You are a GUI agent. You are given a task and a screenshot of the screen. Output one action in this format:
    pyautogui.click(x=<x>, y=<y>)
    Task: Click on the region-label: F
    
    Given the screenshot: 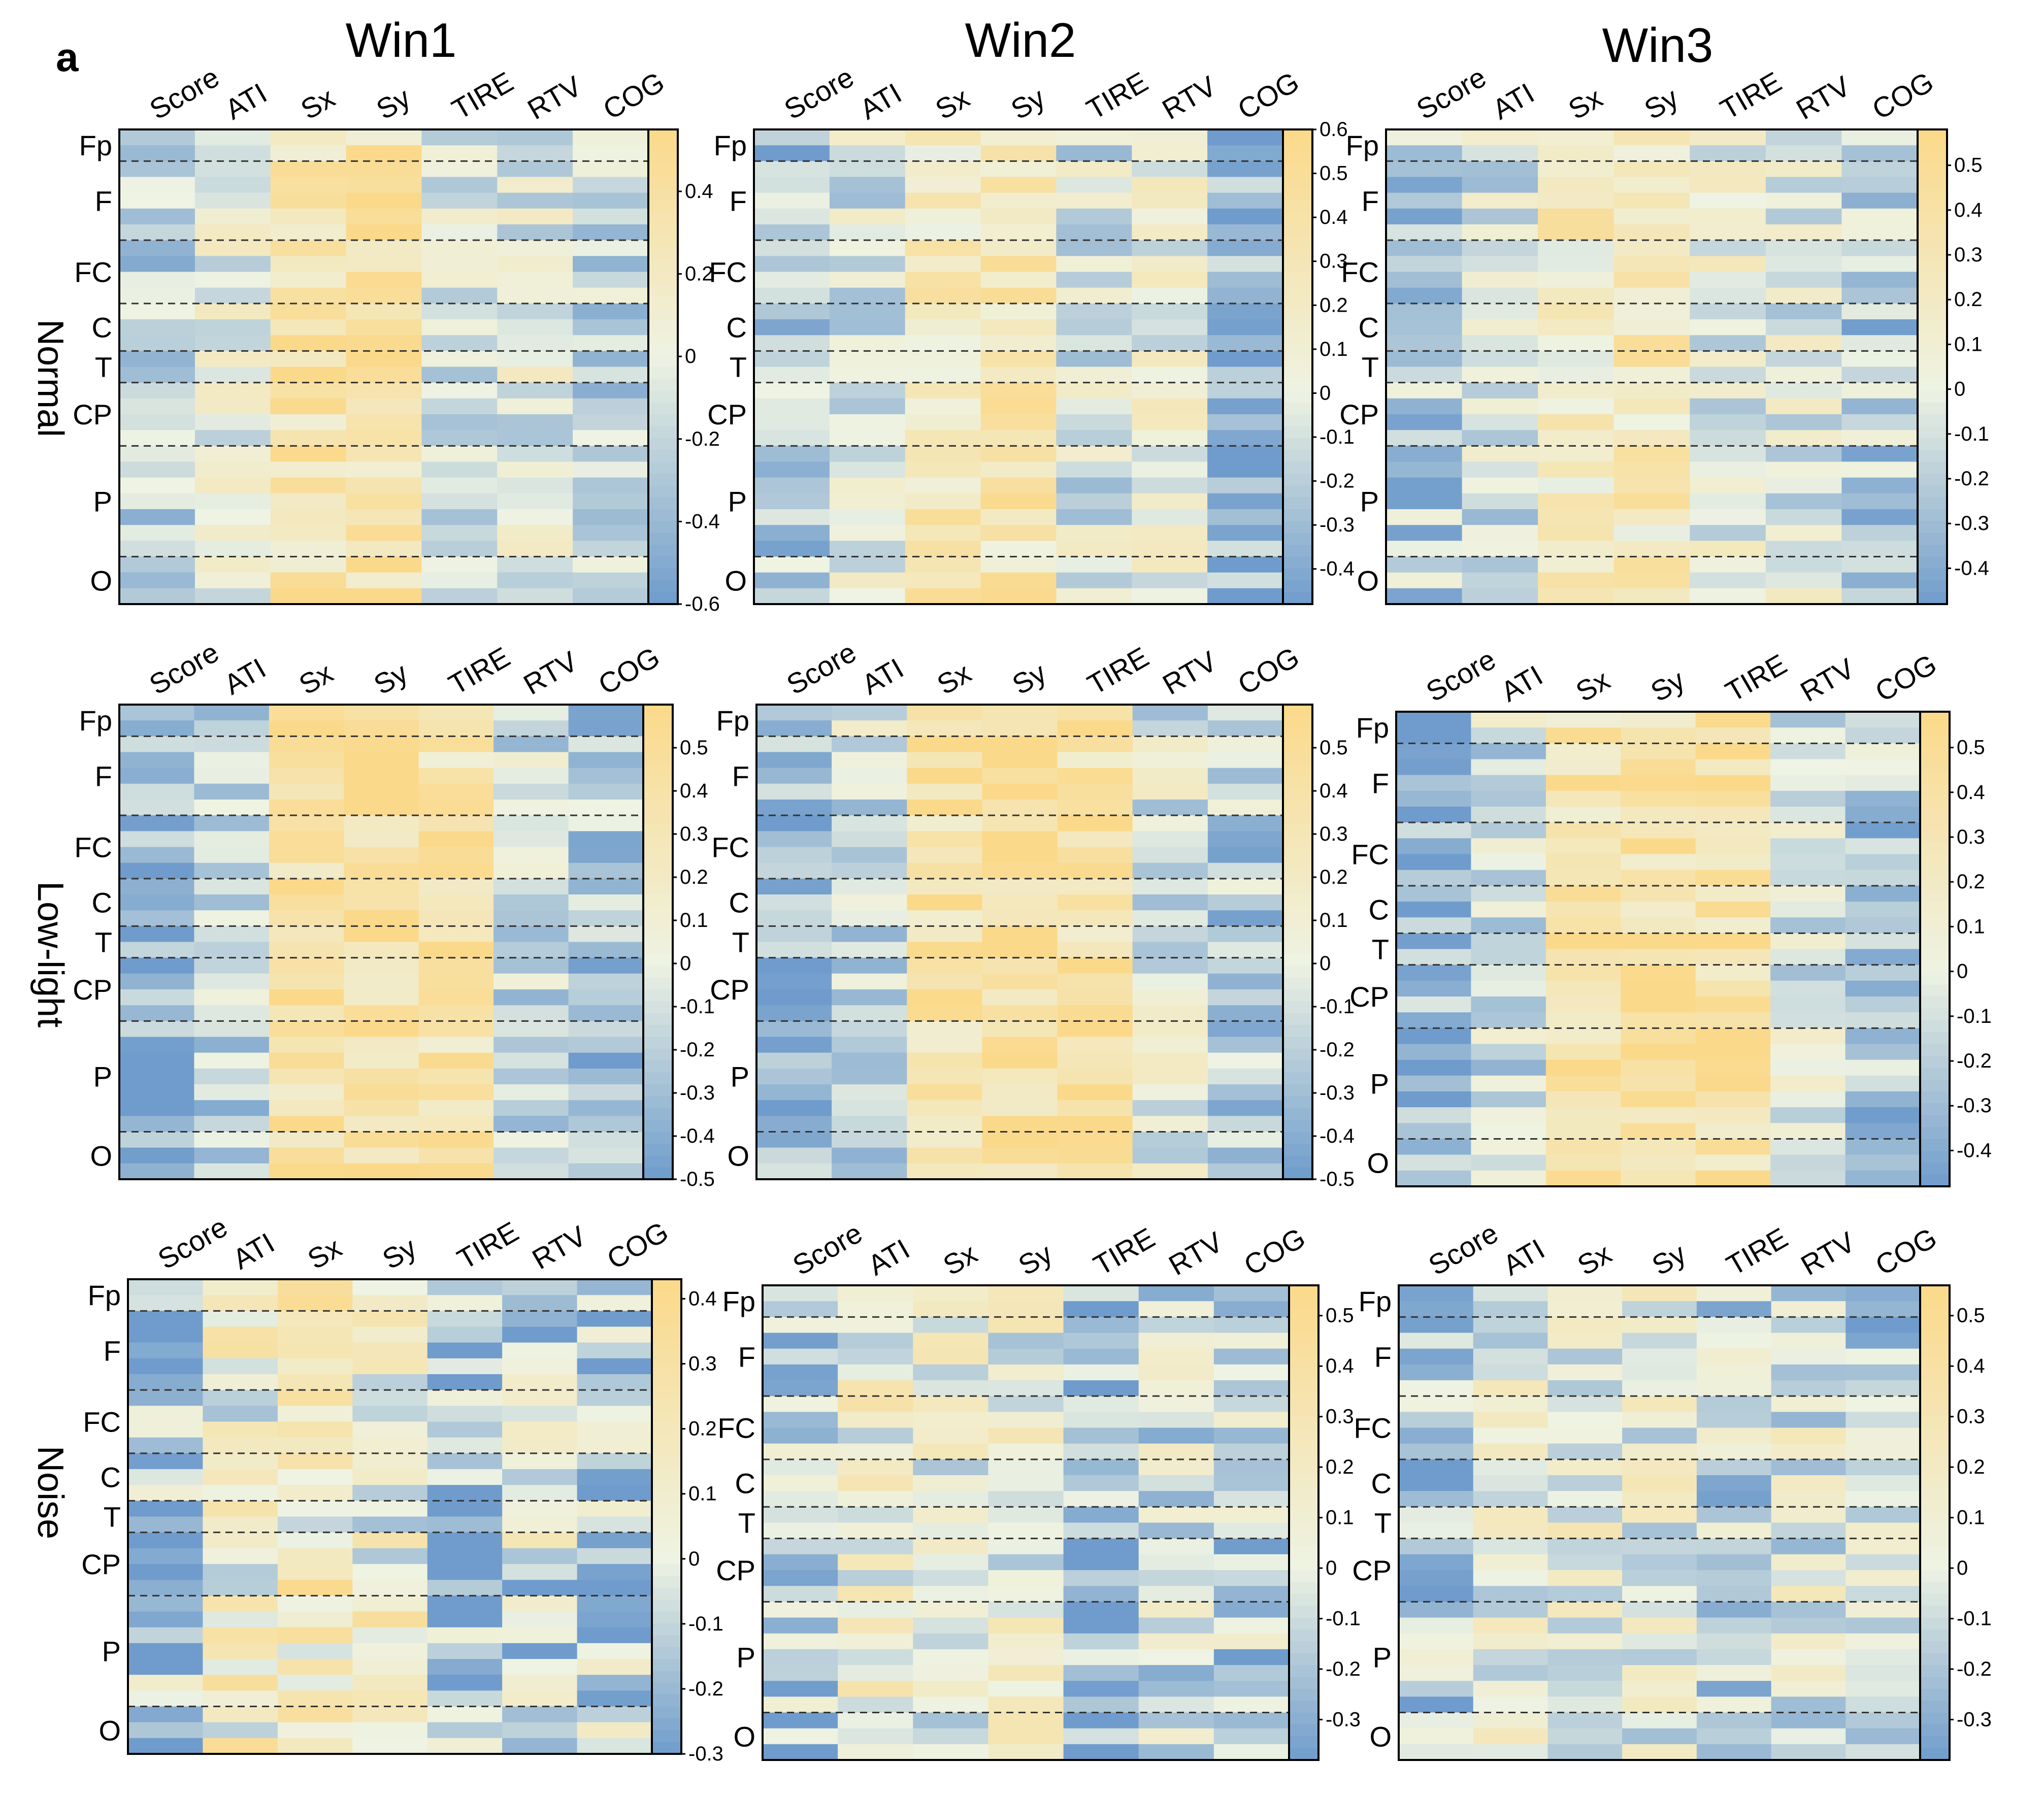 What is the action you would take?
    pyautogui.click(x=746, y=1357)
    